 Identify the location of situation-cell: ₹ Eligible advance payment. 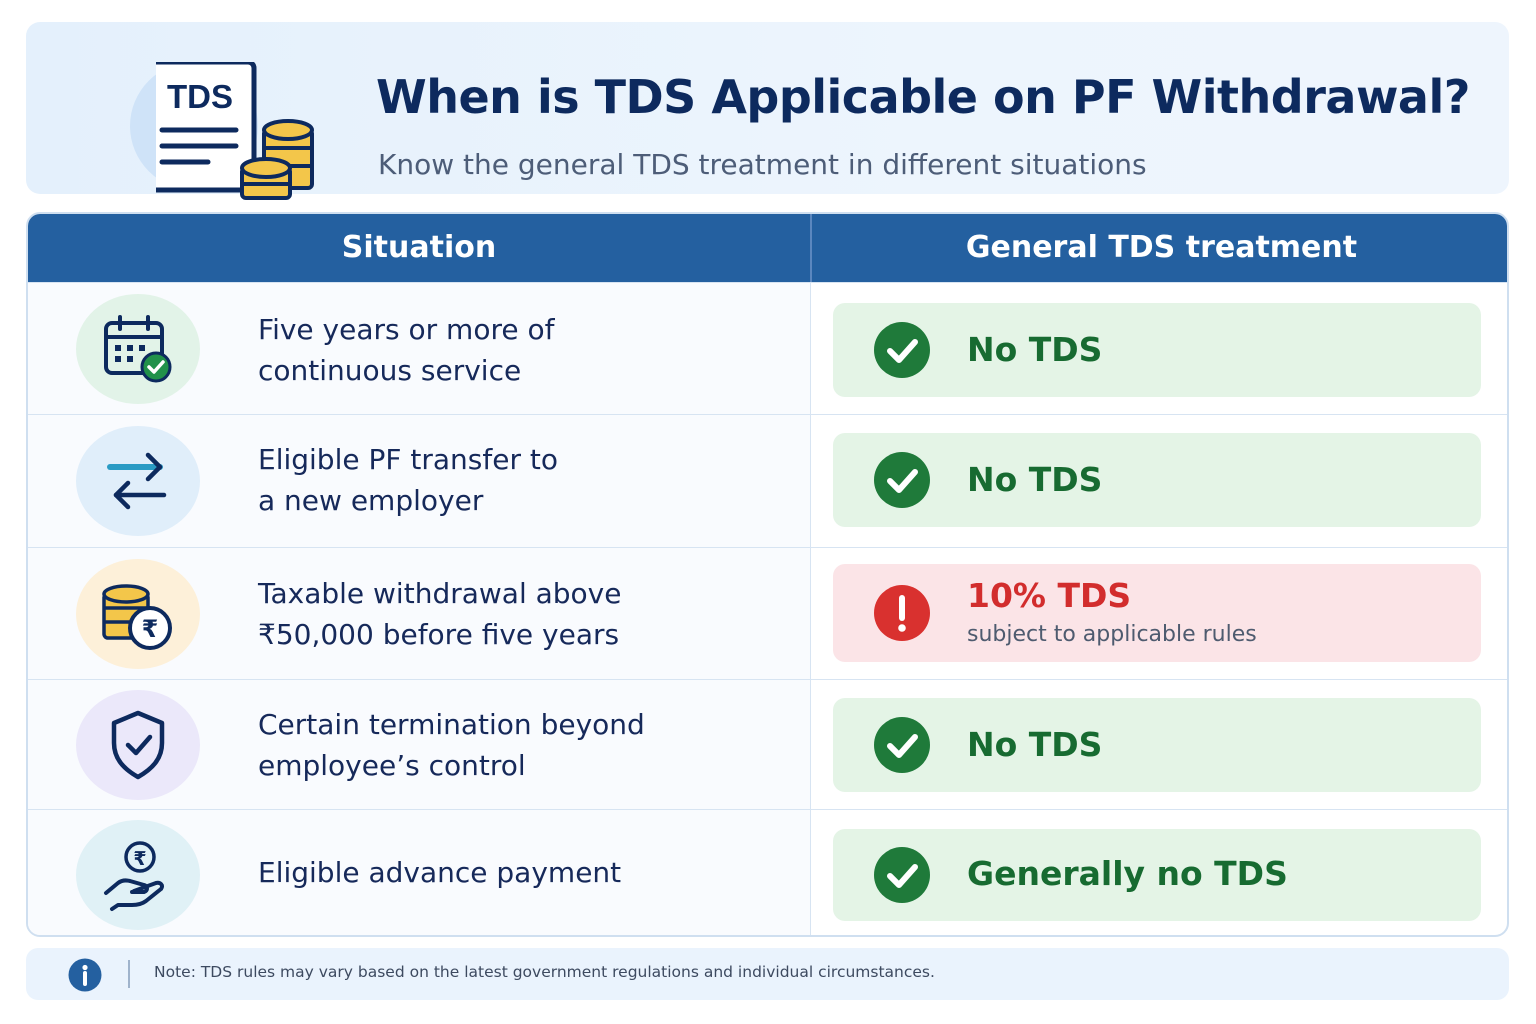
(419, 872).